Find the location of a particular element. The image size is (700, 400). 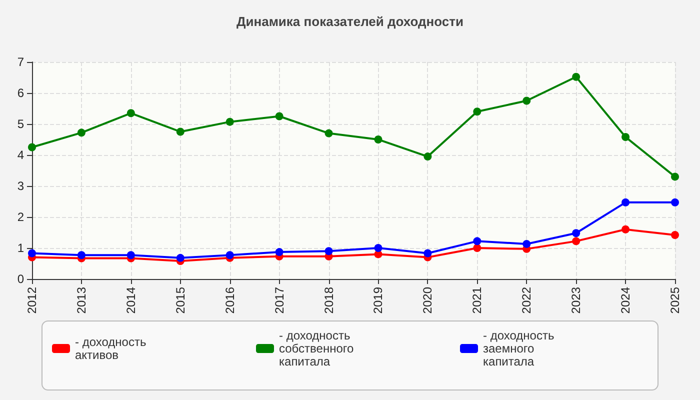

x-tick-label: 2020 is located at coordinates (427, 300).